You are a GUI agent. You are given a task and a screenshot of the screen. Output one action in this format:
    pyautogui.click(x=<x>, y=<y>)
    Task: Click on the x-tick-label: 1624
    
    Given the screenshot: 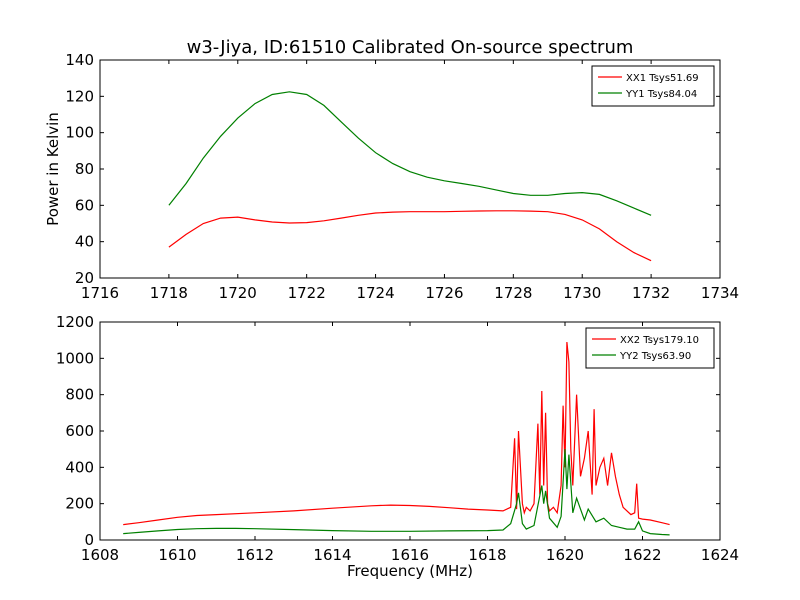 What is the action you would take?
    pyautogui.click(x=720, y=555)
    